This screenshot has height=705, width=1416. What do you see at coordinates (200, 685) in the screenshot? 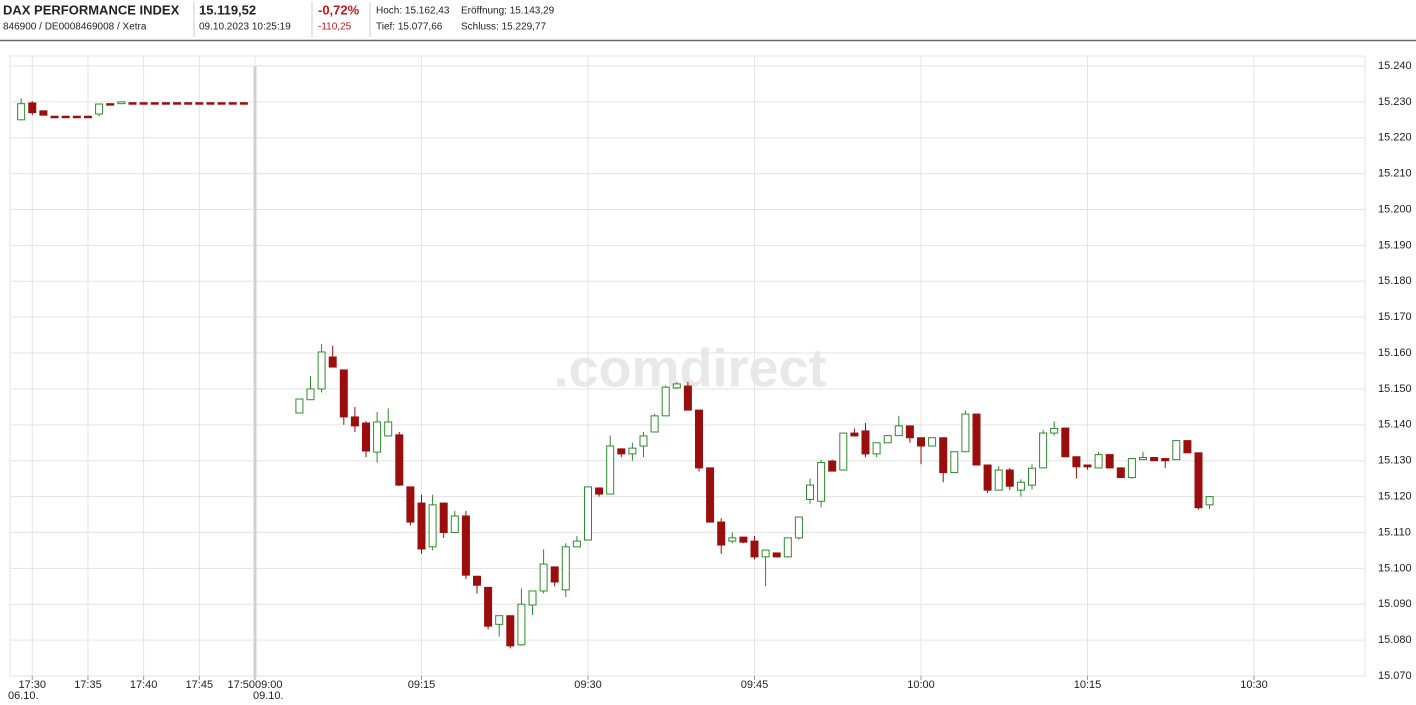
I see `x-tick-label: 17:45` at bounding box center [200, 685].